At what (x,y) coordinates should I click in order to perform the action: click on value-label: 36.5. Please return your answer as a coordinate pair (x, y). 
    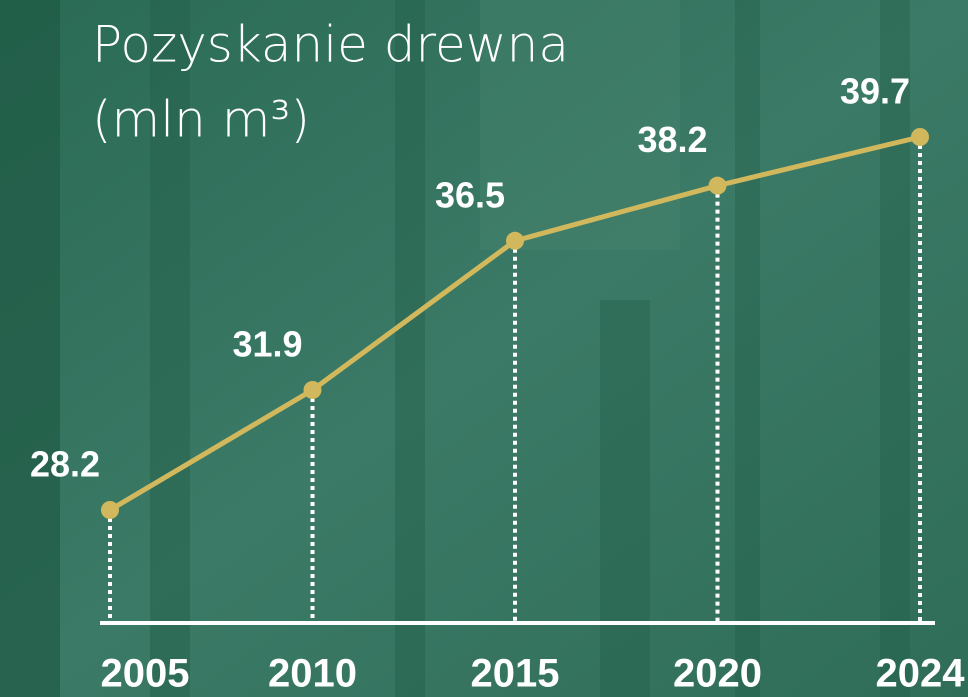
    Looking at the image, I should click on (470, 194).